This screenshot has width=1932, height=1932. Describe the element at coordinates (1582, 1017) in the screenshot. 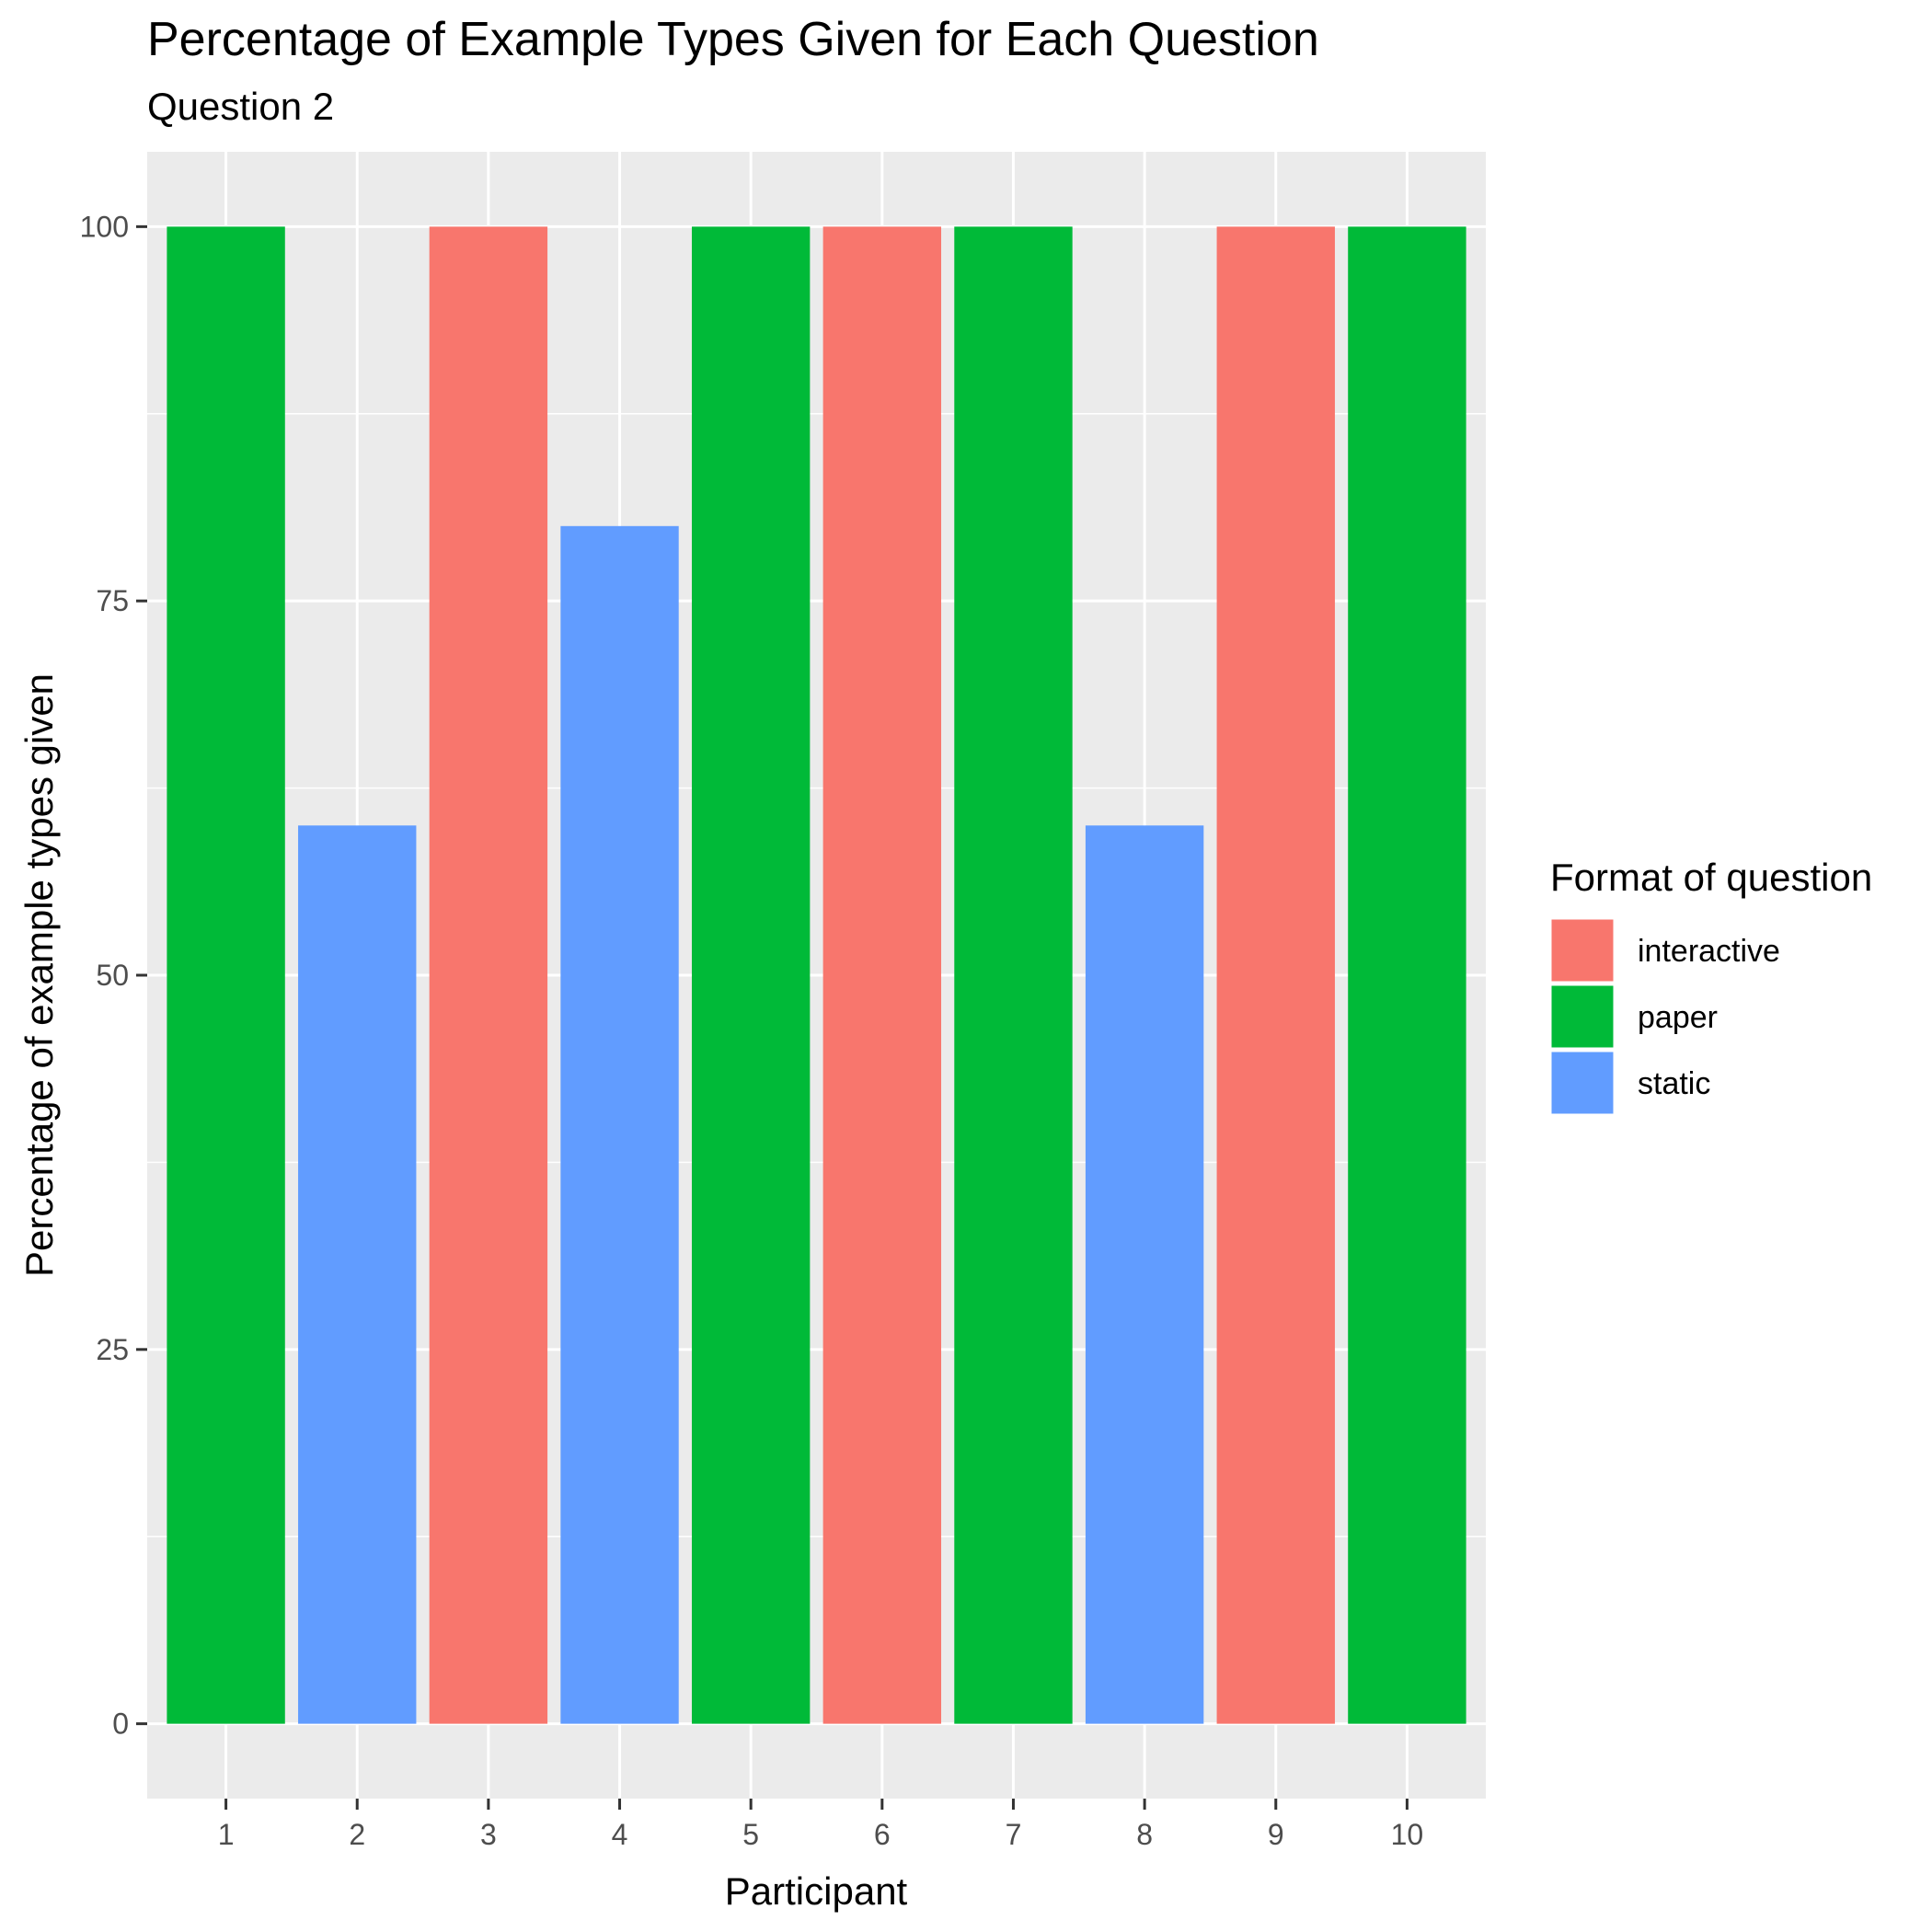

I see `legend-key-paper` at that location.